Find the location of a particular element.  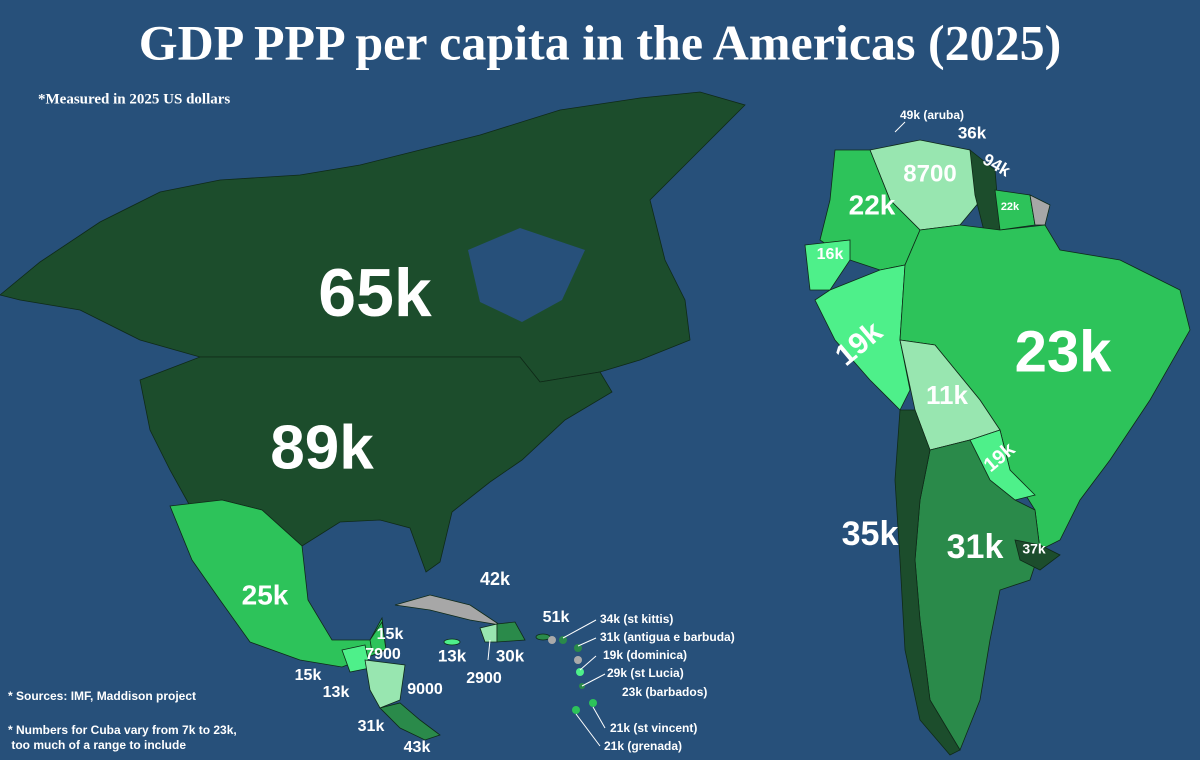

peru is located at coordinates (862, 337).